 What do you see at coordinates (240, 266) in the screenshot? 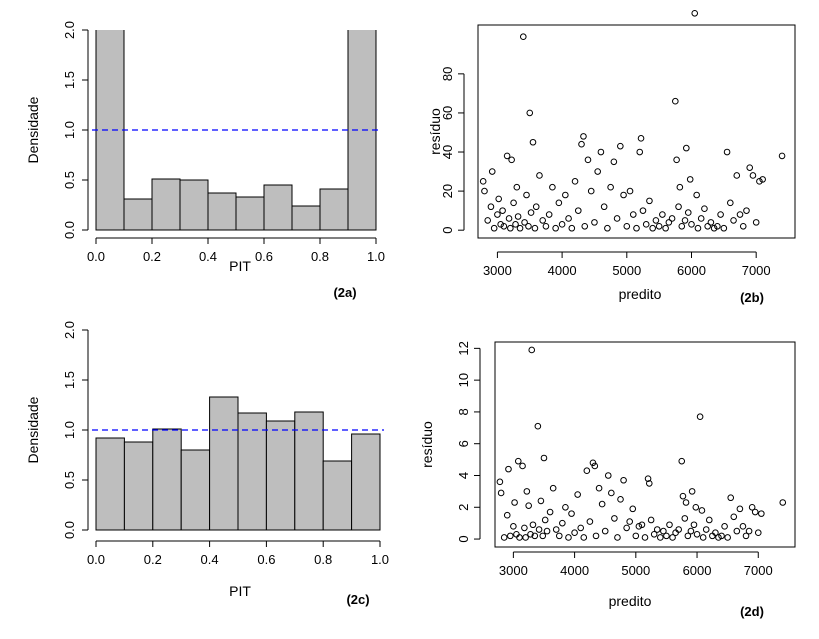
I see `x-axis-label: PIT` at bounding box center [240, 266].